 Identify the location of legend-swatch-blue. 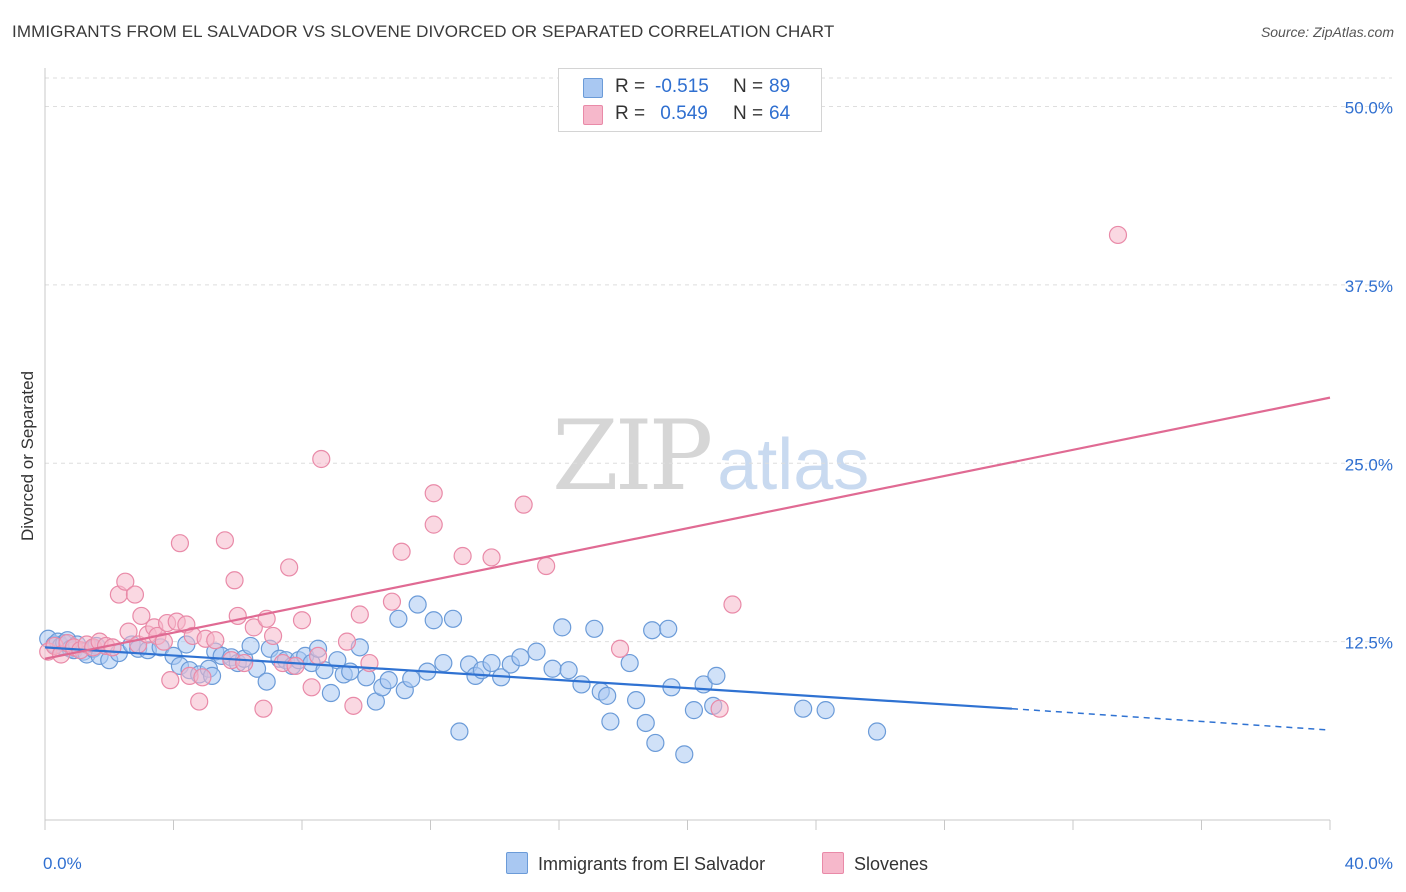
(593, 88).